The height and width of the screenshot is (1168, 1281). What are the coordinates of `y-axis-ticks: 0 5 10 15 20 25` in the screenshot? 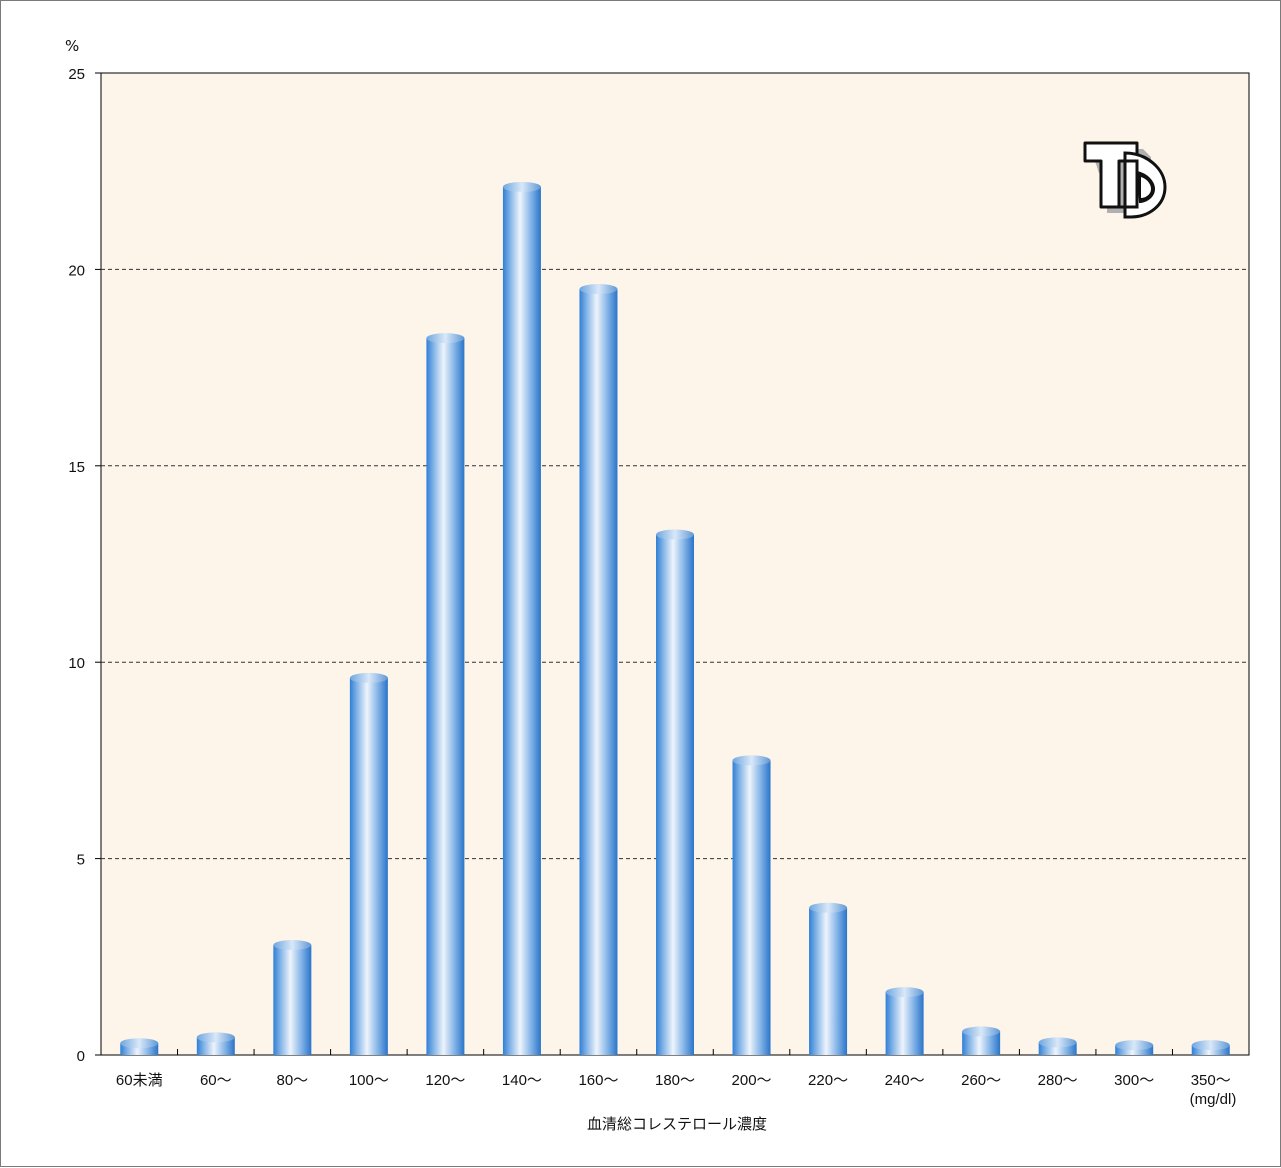 It's located at (84, 565).